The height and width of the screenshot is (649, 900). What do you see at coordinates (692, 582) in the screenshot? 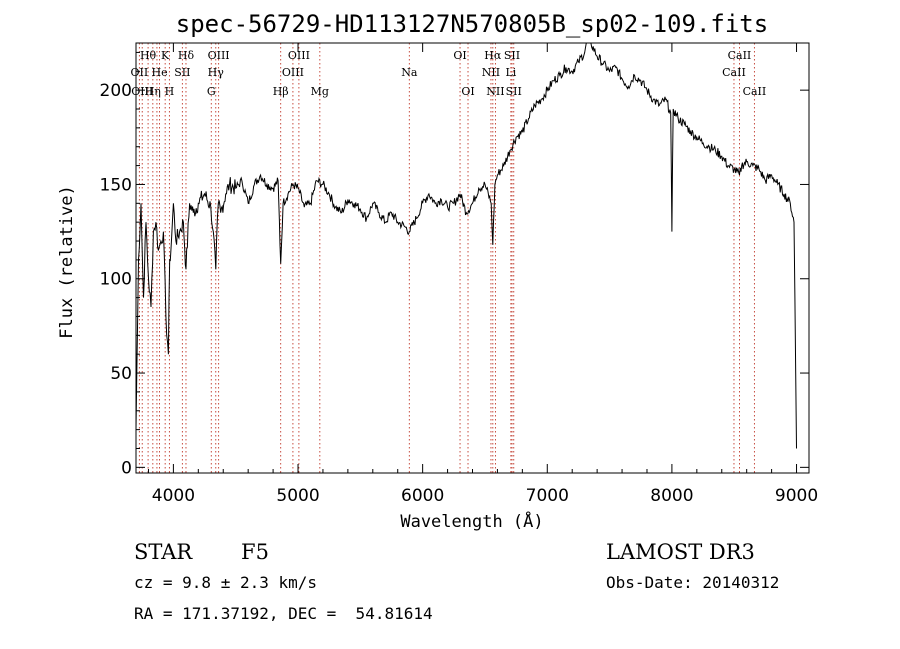
I see `obs-date-text: Obs-Date: 20140312` at bounding box center [692, 582].